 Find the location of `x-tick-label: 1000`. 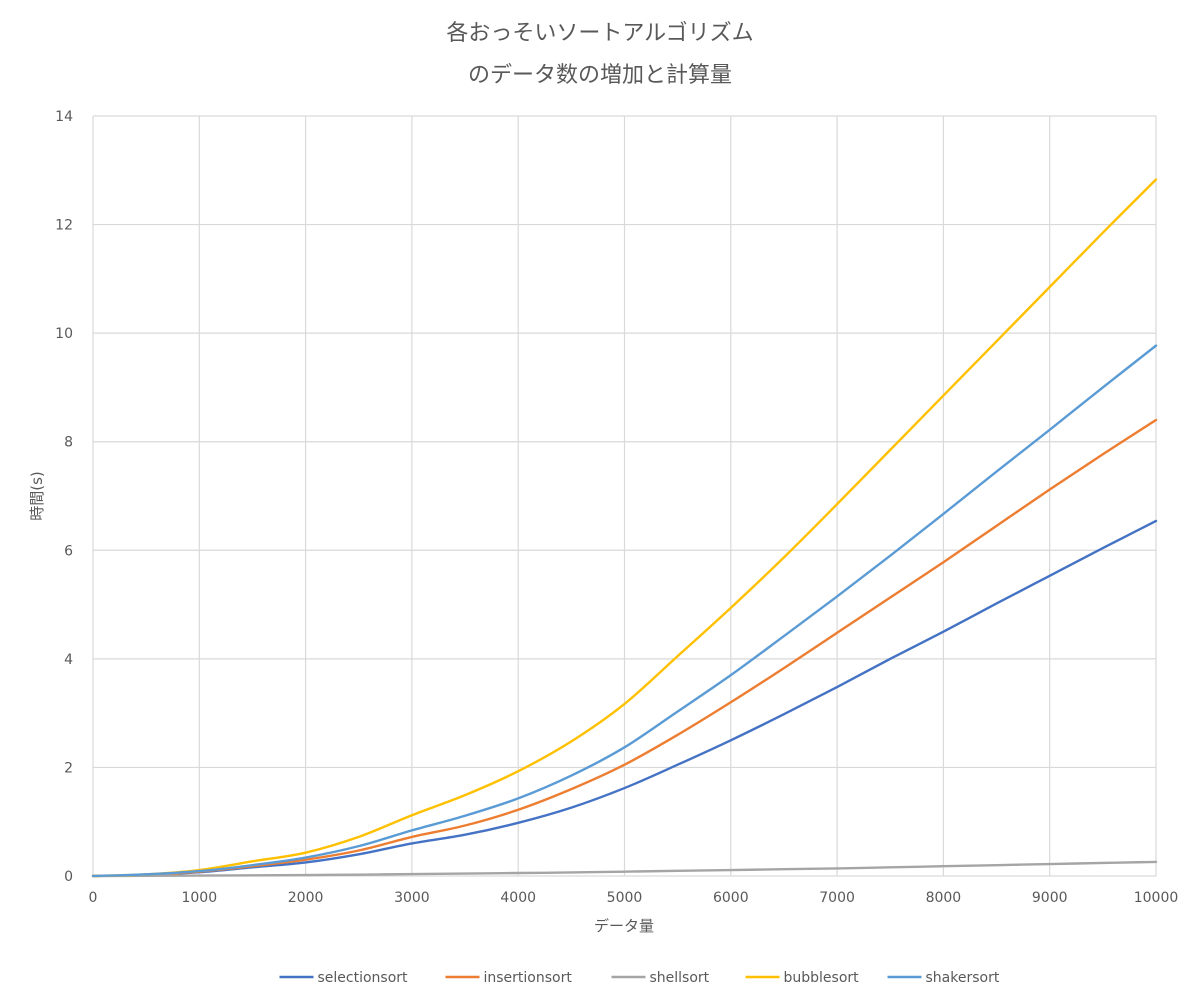

x-tick-label: 1000 is located at coordinates (199, 898).